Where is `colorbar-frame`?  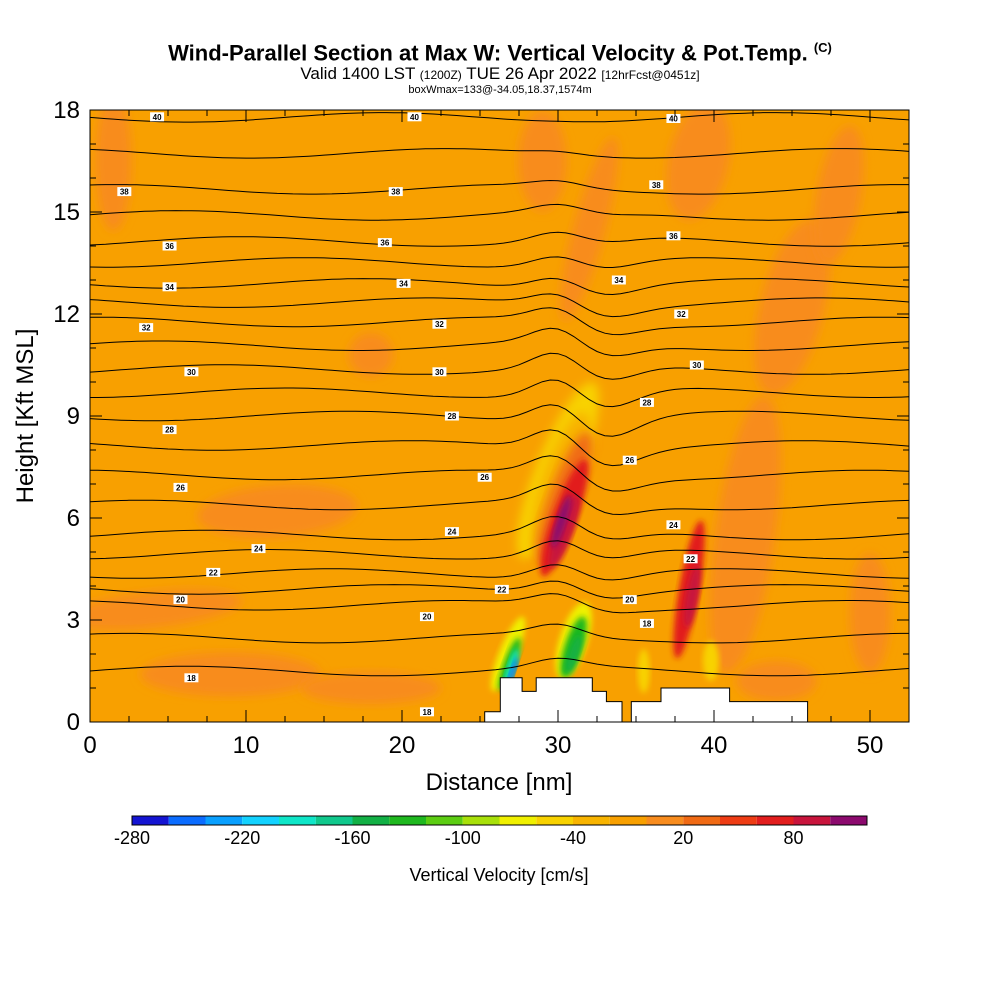
colorbar-frame is located at coordinates (499, 820).